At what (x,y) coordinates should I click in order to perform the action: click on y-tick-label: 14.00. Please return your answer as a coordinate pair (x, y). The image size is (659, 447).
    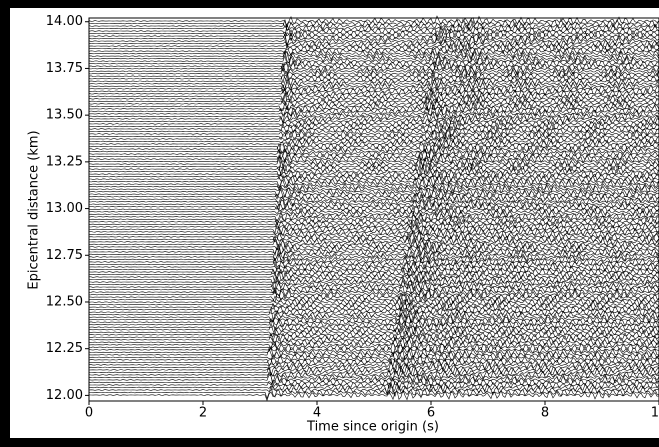
    Looking at the image, I should click on (64, 21).